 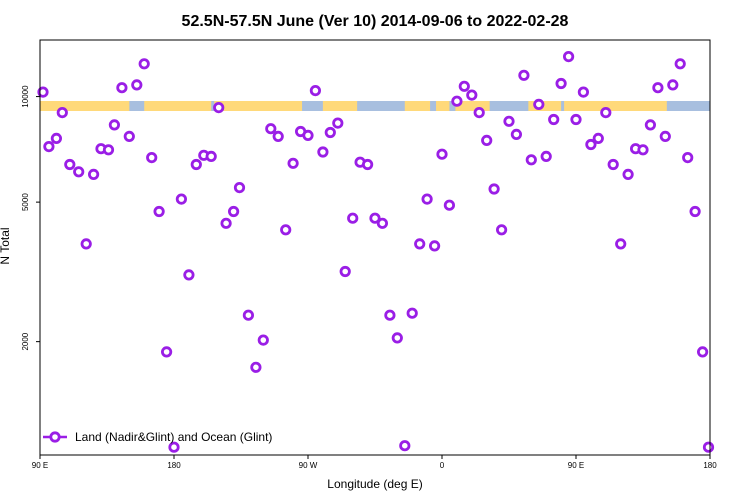 What do you see at coordinates (25, 202) in the screenshot?
I see `y-tick-label: 5000` at bounding box center [25, 202].